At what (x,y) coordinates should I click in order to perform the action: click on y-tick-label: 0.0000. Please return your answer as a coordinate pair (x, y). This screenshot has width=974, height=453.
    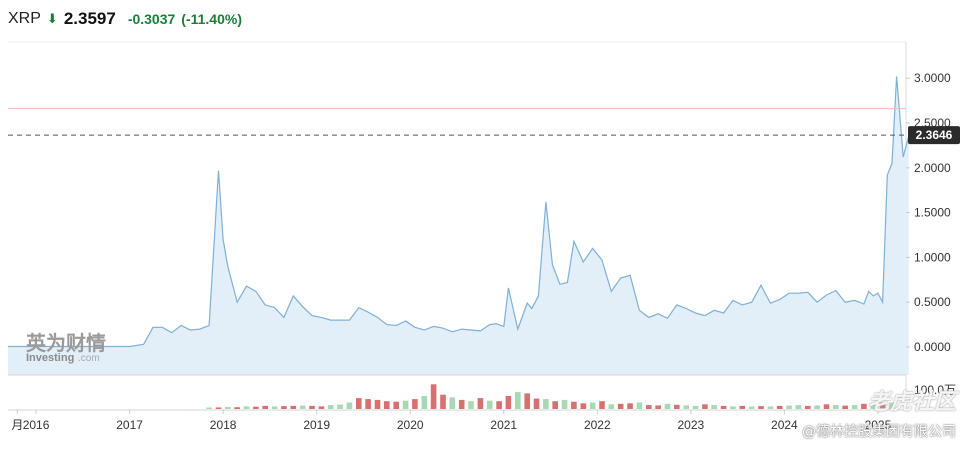
    Looking at the image, I should click on (932, 347).